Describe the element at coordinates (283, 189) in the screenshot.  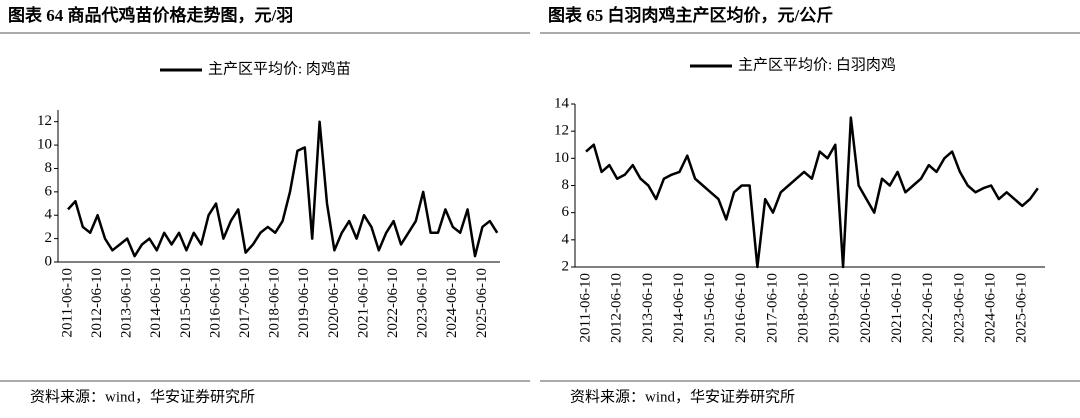
I see `line-series` at that location.